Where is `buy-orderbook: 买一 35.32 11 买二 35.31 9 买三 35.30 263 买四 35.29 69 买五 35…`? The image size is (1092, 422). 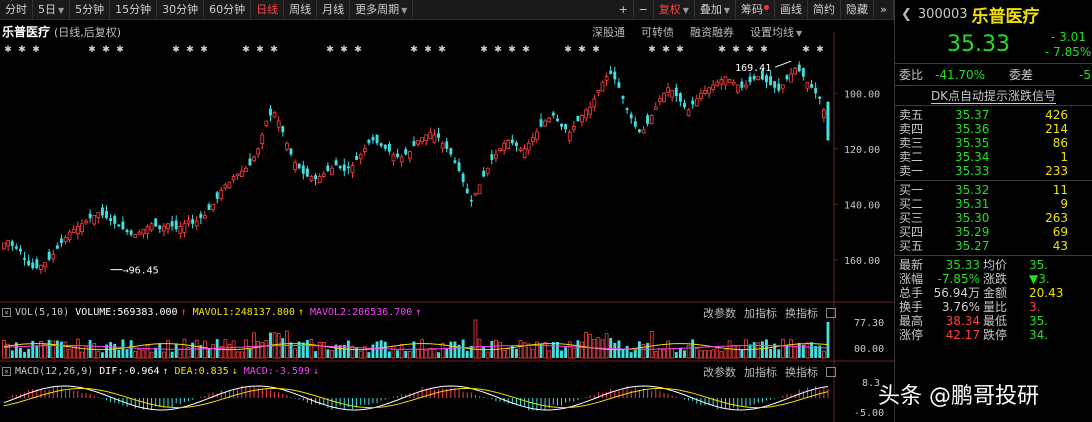 buy-orderbook: 买一 35.32 11 买二 35.31 9 买三 35.30 263 买四 35.29 69 买五 35… is located at coordinates (993, 218).